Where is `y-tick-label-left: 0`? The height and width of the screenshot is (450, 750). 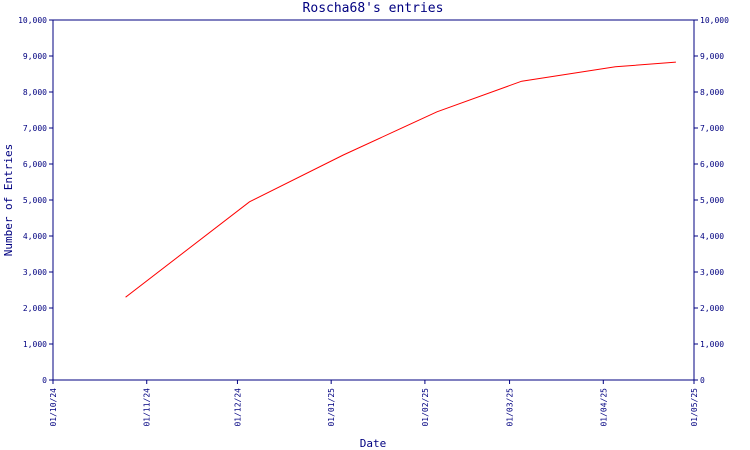 y-tick-label-left: 0 is located at coordinates (44, 380).